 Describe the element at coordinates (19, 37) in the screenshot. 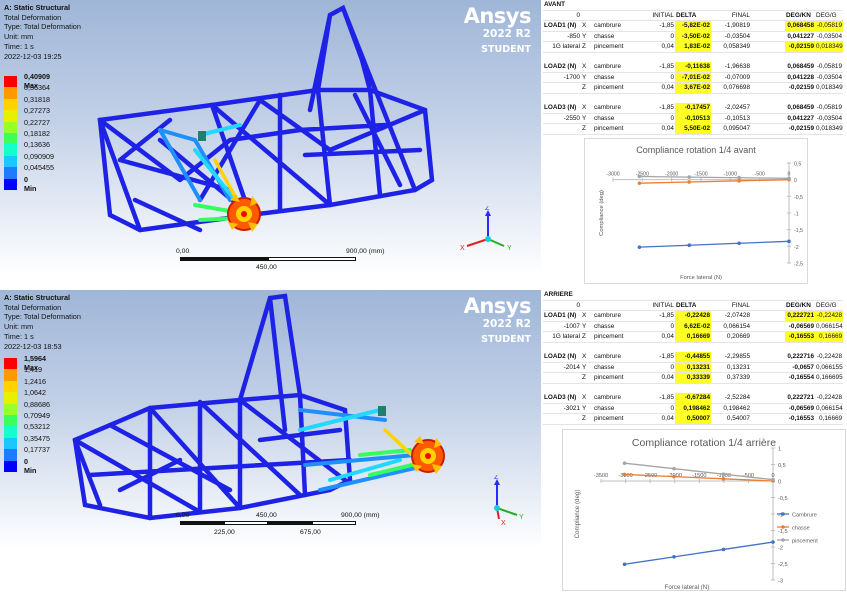

I see `top-result-unit: Unit: mm` at that location.